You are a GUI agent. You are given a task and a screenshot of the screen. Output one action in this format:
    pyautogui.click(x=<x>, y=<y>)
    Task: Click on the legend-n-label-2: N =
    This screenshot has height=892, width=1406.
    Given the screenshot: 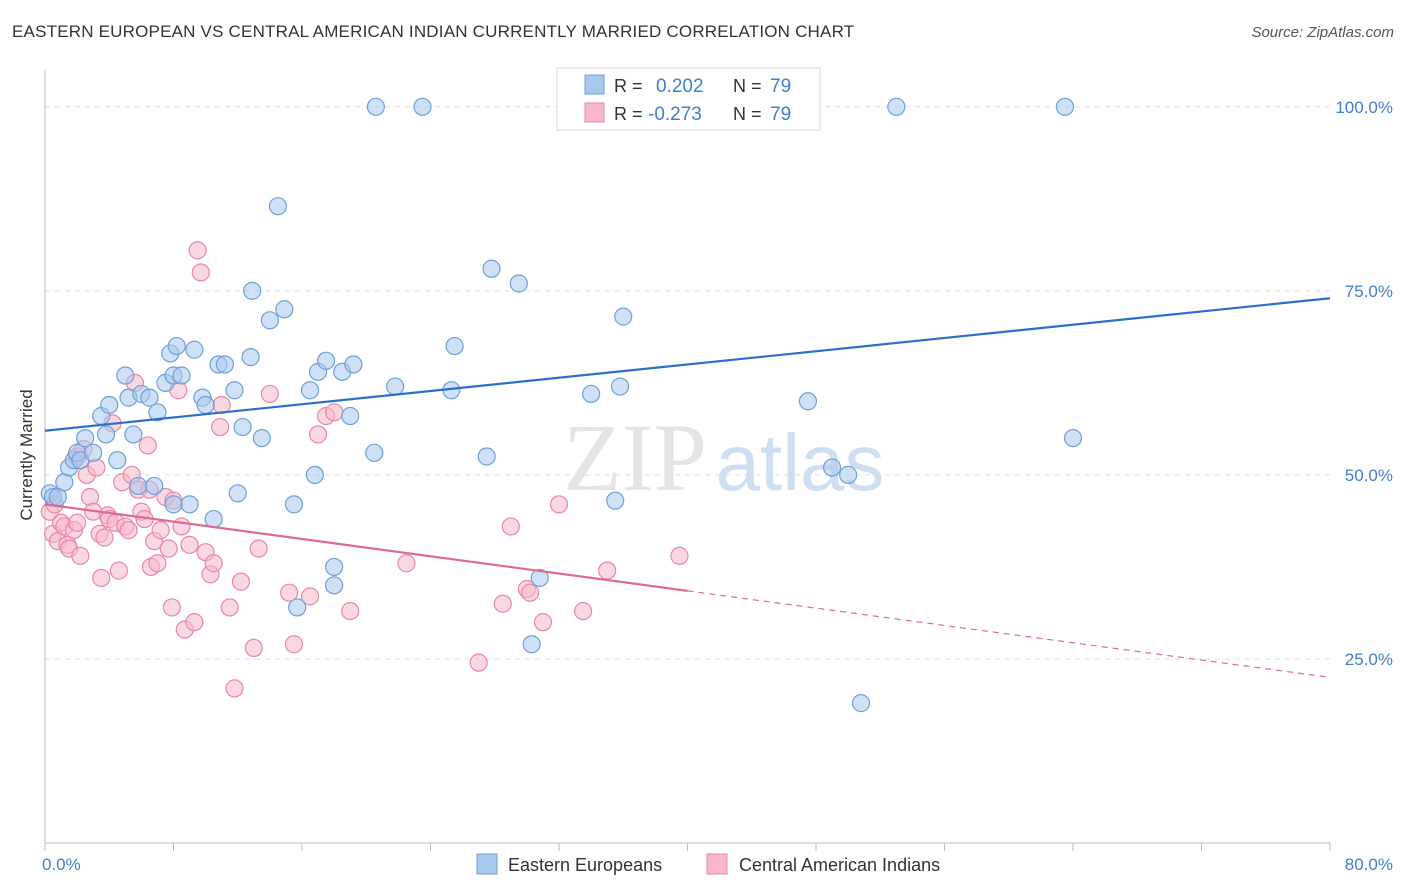 What is the action you would take?
    pyautogui.click(x=747, y=114)
    